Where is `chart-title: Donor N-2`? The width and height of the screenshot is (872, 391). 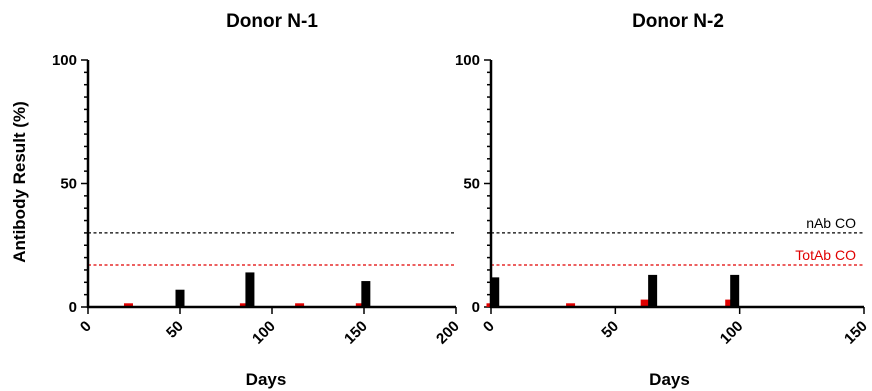 chart-title: Donor N-2 is located at coordinates (678, 21).